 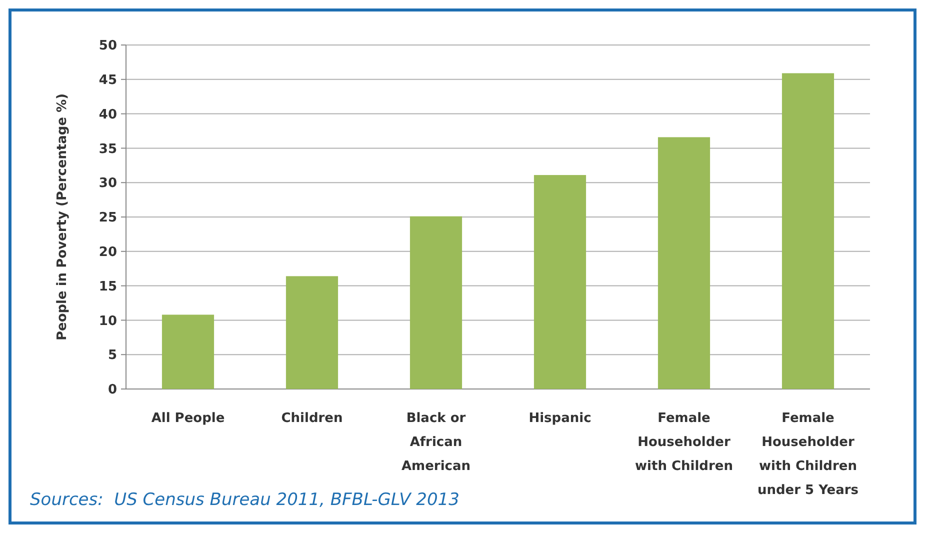 What do you see at coordinates (808, 454) in the screenshot?
I see `x-tick-label: Female Householder with Children under 5 Years` at bounding box center [808, 454].